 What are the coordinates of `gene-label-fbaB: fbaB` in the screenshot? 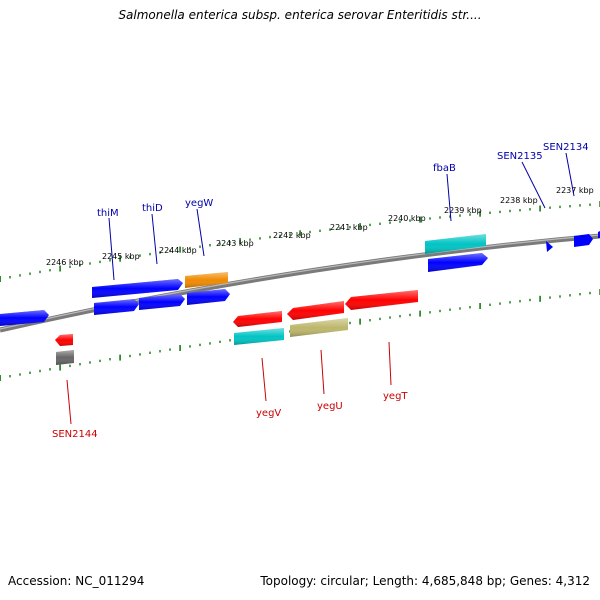 It's located at (444, 168).